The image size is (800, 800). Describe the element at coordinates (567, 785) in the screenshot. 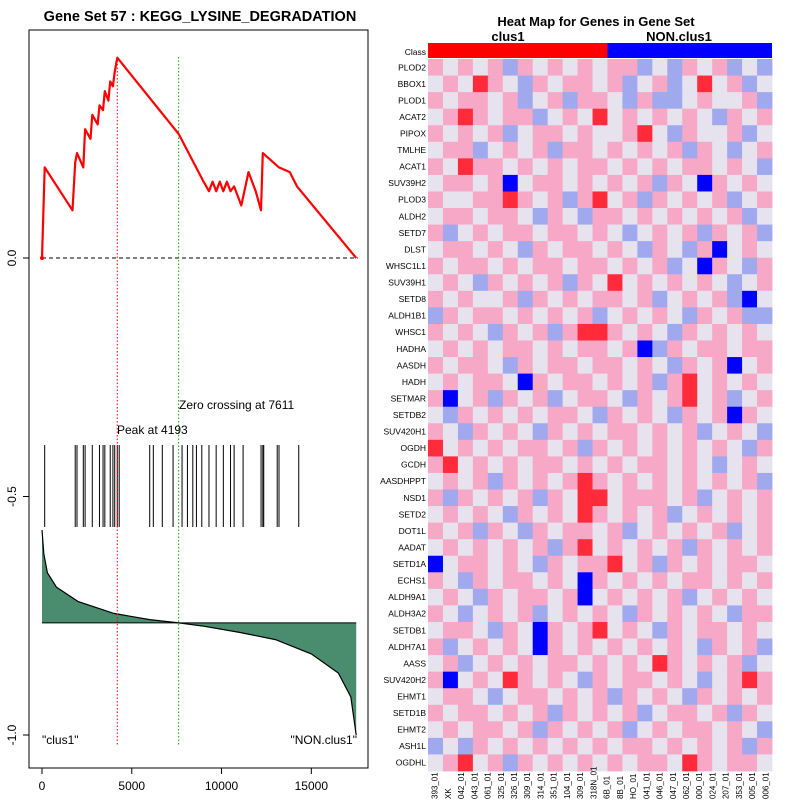

I see `sample-label: 104_01` at that location.